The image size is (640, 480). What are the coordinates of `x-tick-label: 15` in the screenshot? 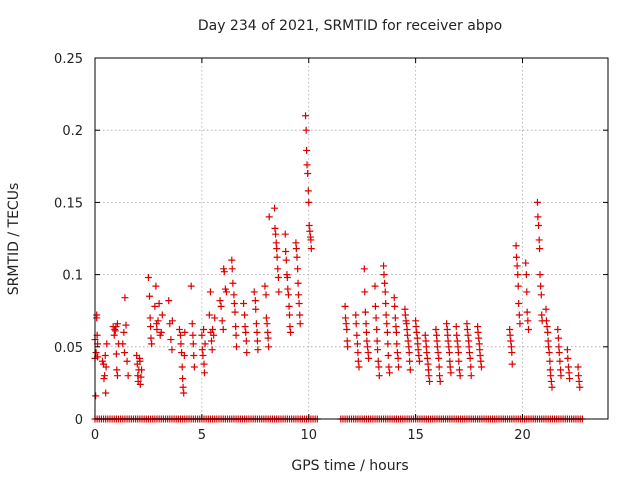 It's located at (415, 435).